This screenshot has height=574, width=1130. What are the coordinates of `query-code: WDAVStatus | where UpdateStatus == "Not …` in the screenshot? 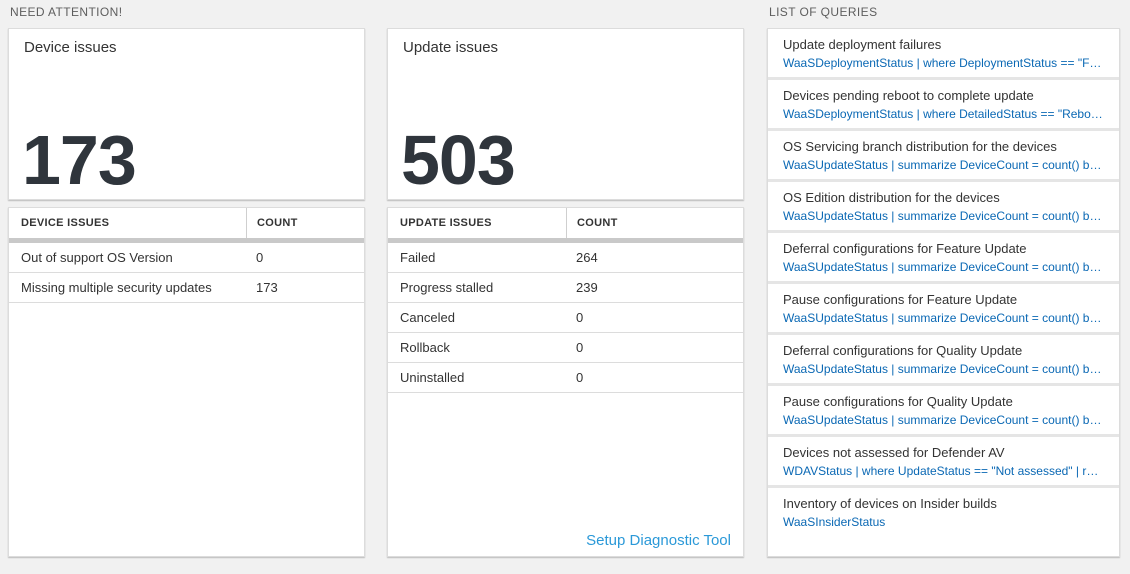 It's located at (944, 471).